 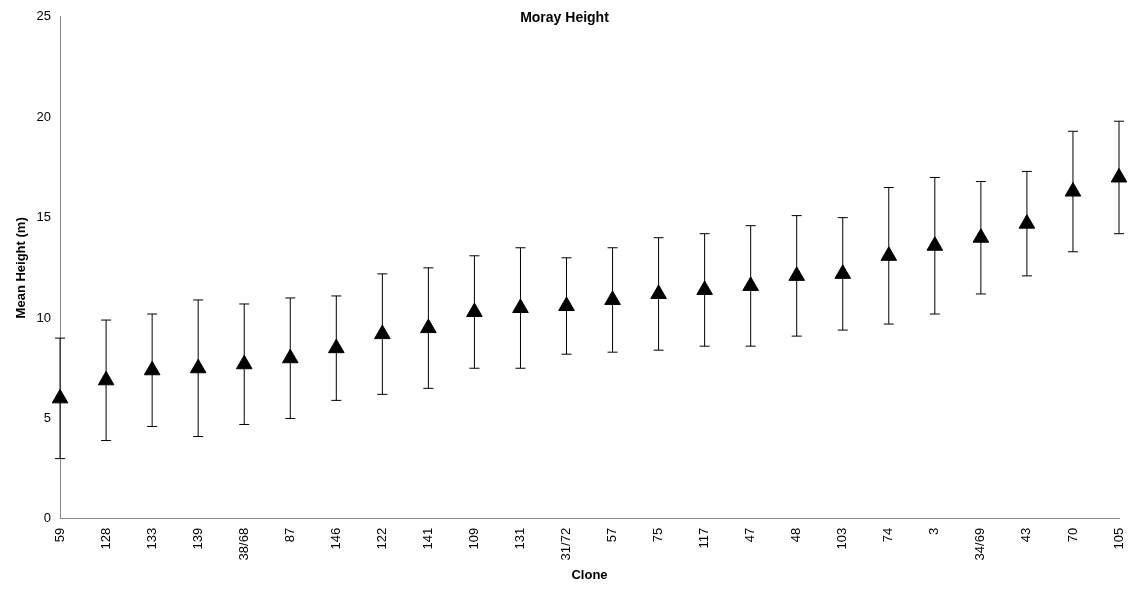 What do you see at coordinates (934, 531) in the screenshot?
I see `x-tick-label: 3` at bounding box center [934, 531].